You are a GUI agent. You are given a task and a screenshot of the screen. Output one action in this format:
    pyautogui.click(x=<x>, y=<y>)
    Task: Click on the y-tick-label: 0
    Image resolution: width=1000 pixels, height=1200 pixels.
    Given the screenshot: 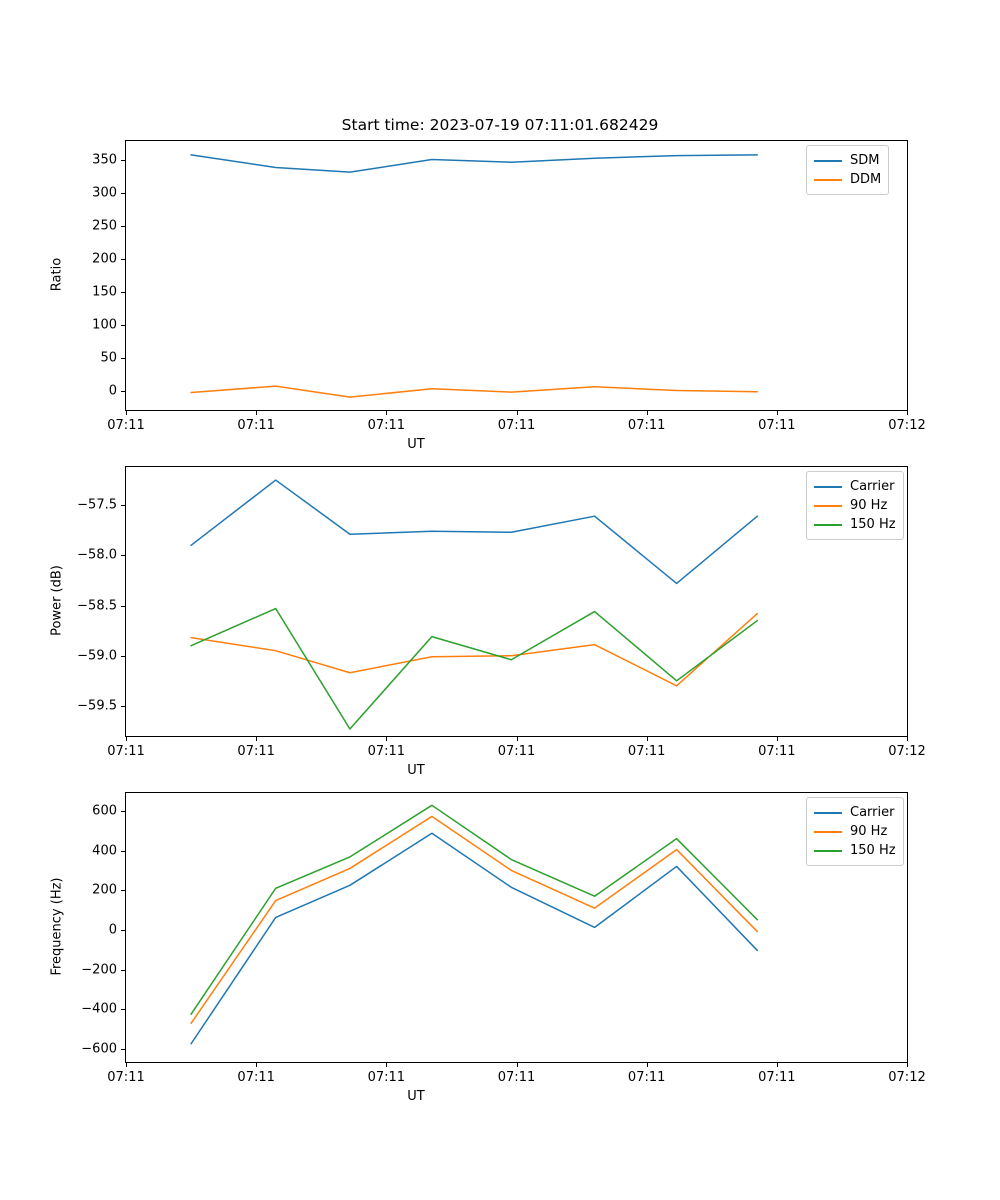 What is the action you would take?
    pyautogui.click(x=112, y=391)
    